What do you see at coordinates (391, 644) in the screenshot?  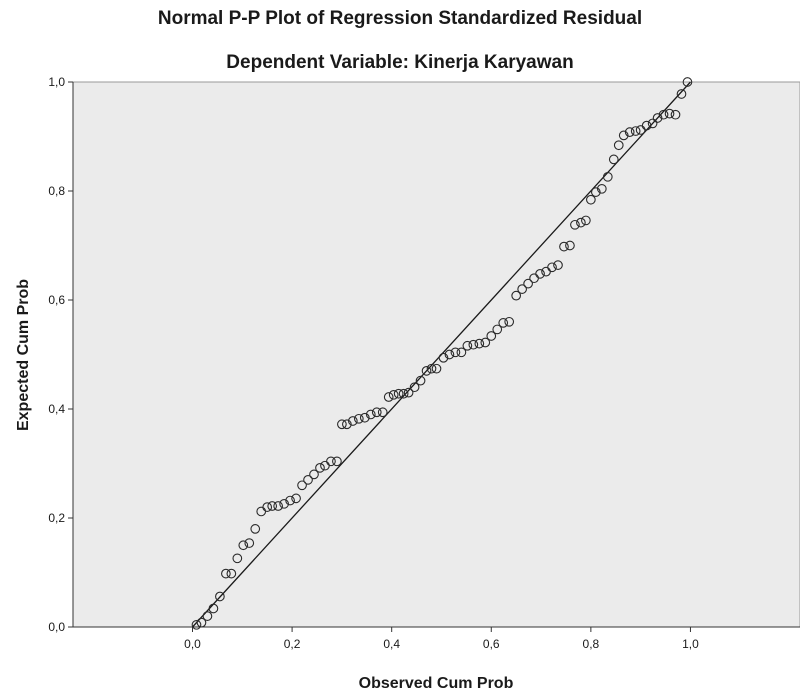 I see `x-tick-label: 0,4` at bounding box center [391, 644].